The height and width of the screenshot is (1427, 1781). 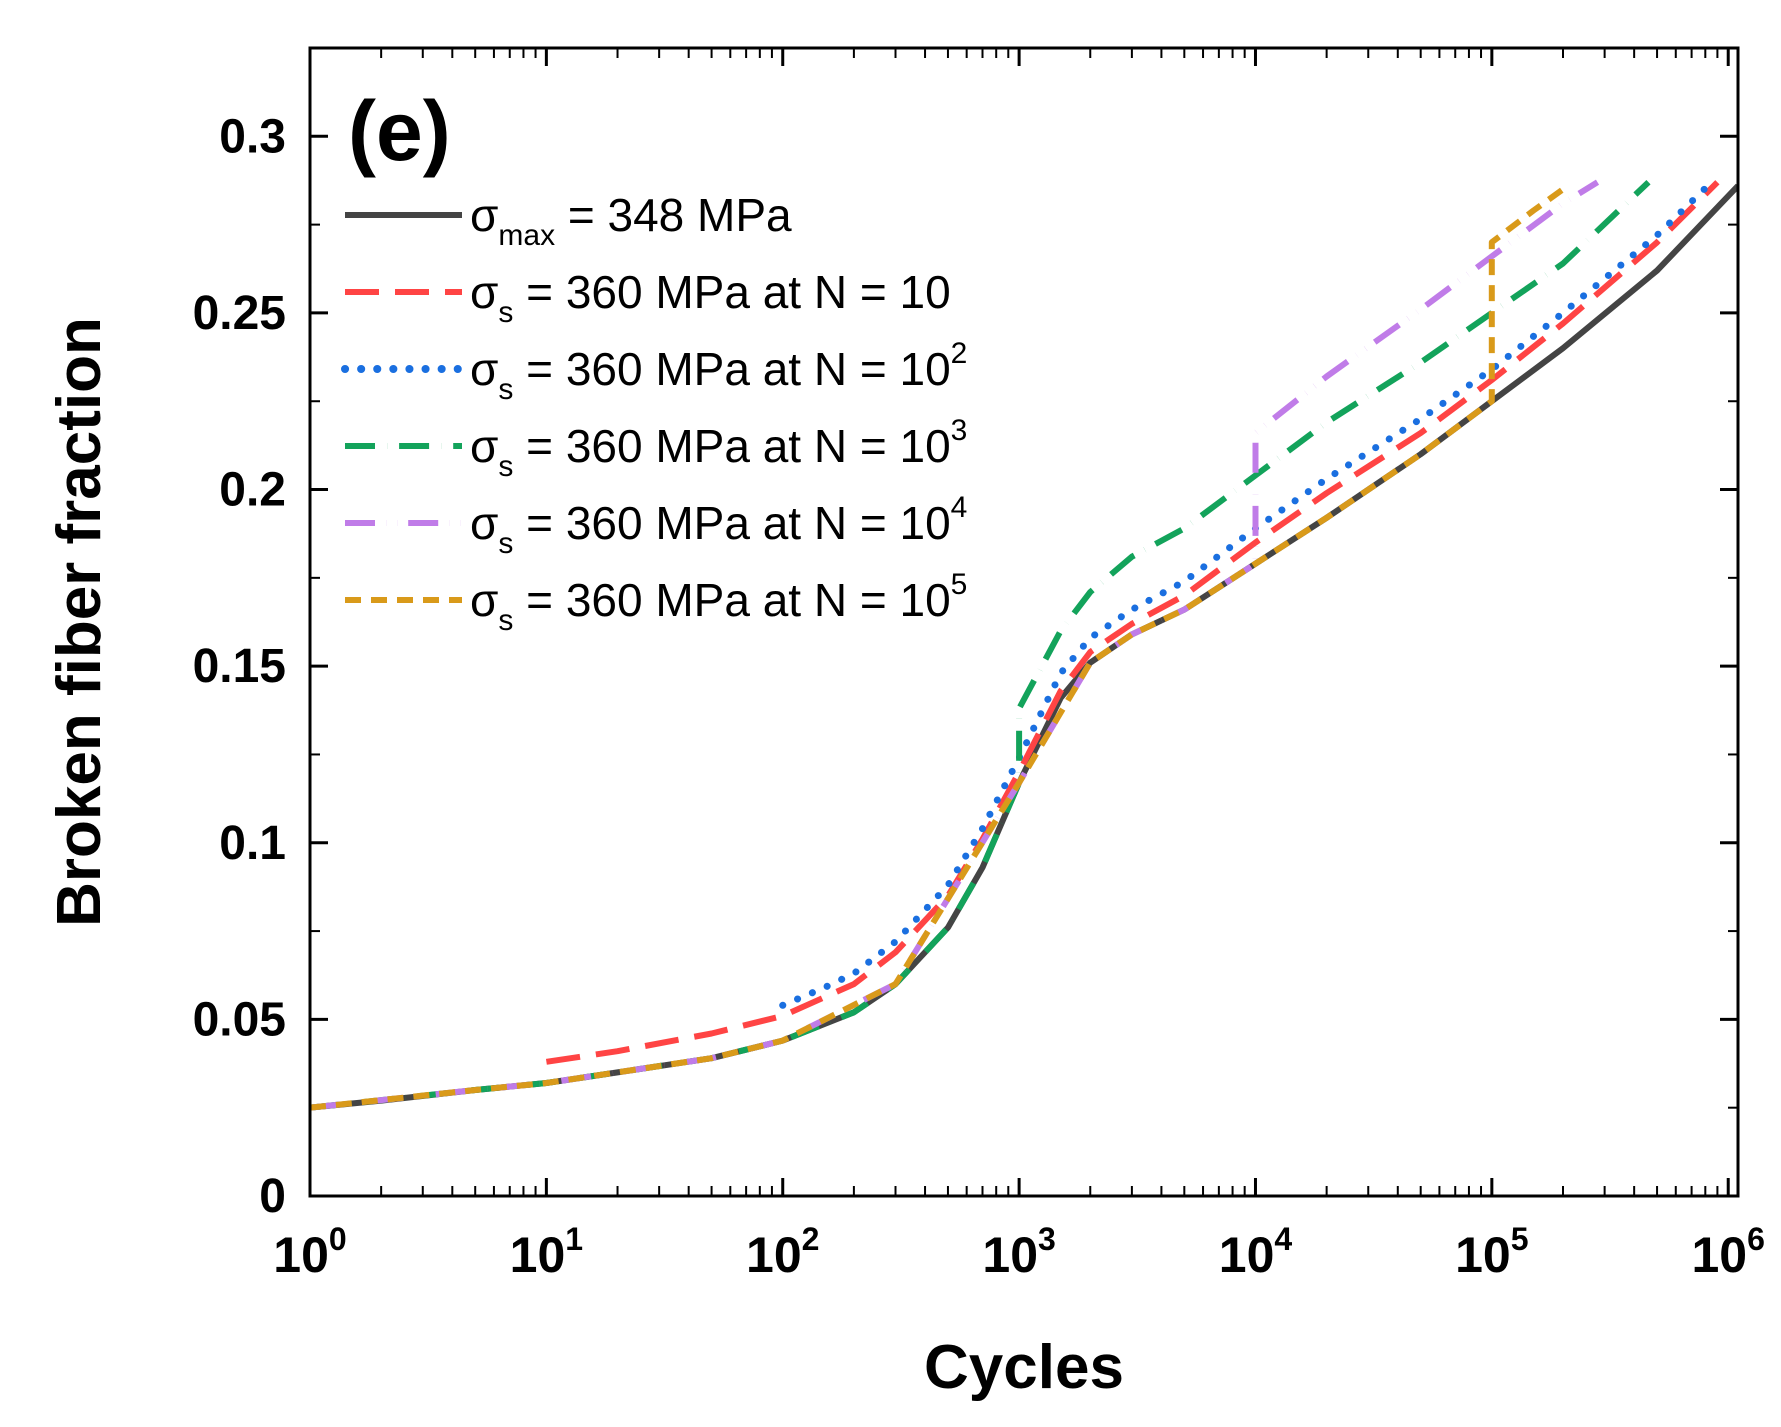 I want to click on y-tick-label: 0.2, so click(x=252, y=490).